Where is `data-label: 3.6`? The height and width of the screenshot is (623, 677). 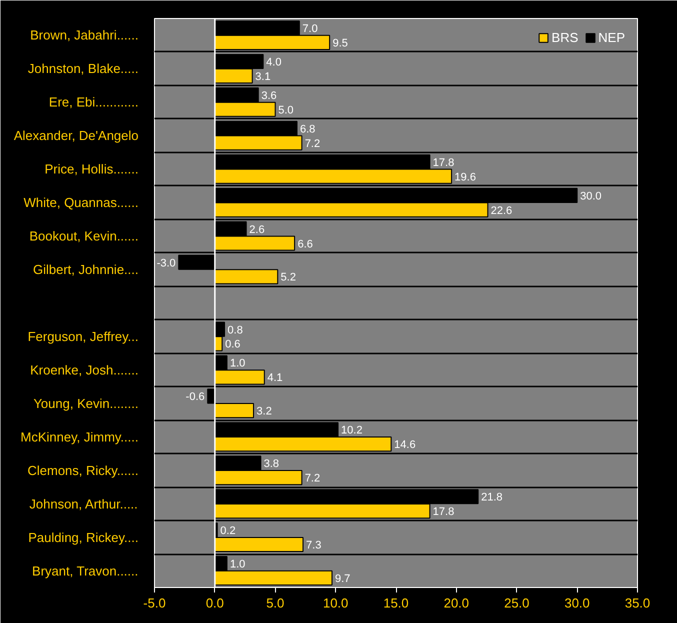 data-label: 3.6 is located at coordinates (269, 96).